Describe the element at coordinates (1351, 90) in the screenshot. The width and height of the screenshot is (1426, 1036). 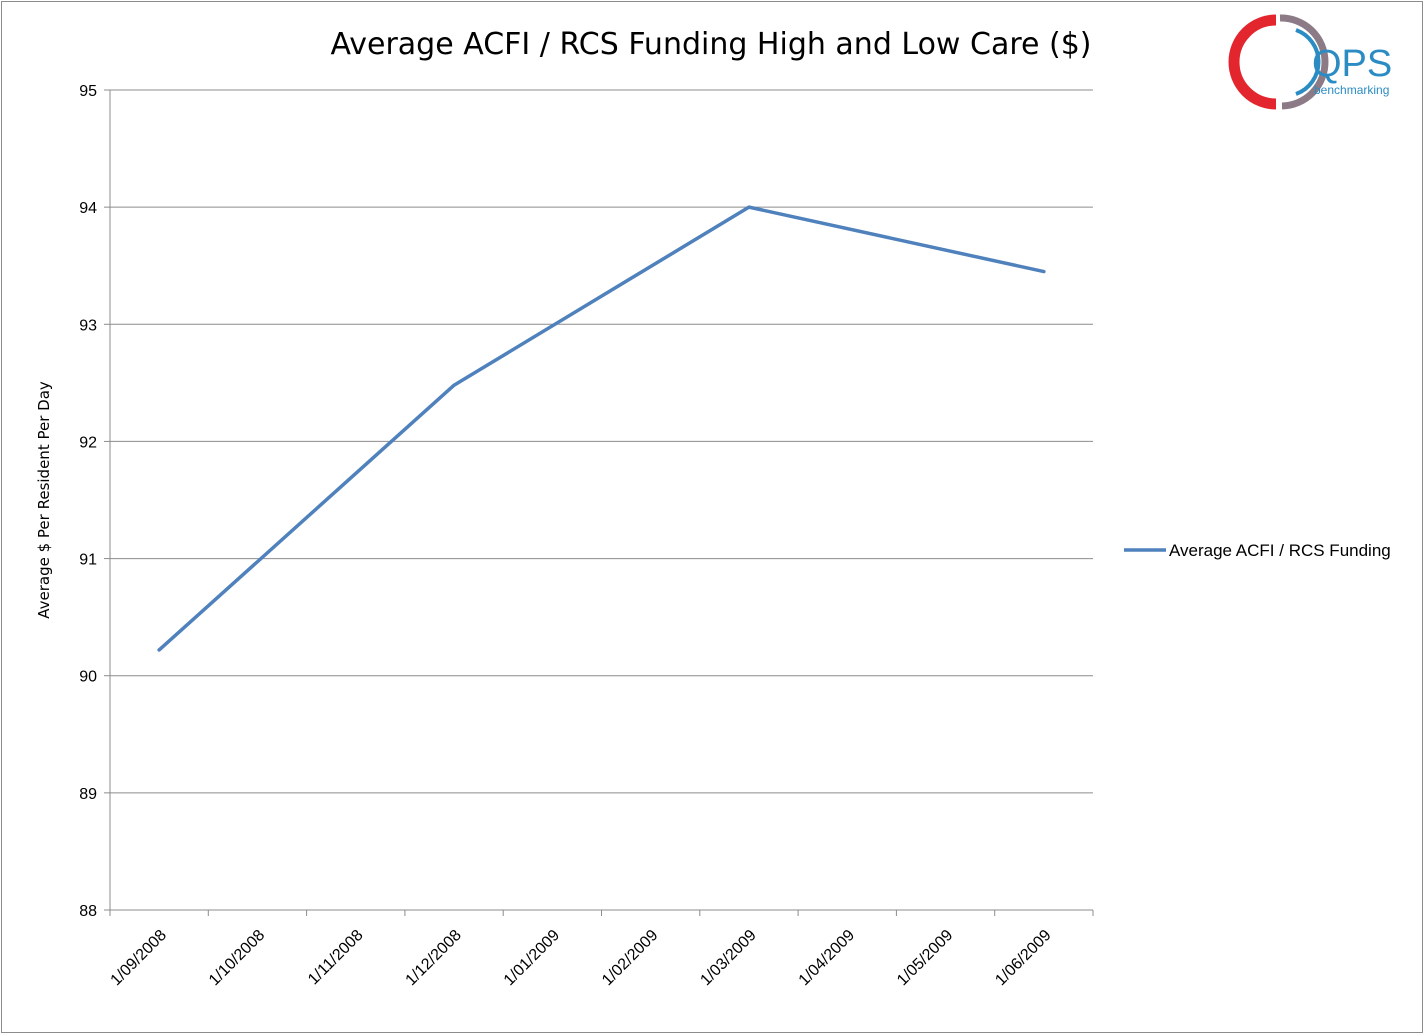
I see `logo-subtext: benchmarking` at that location.